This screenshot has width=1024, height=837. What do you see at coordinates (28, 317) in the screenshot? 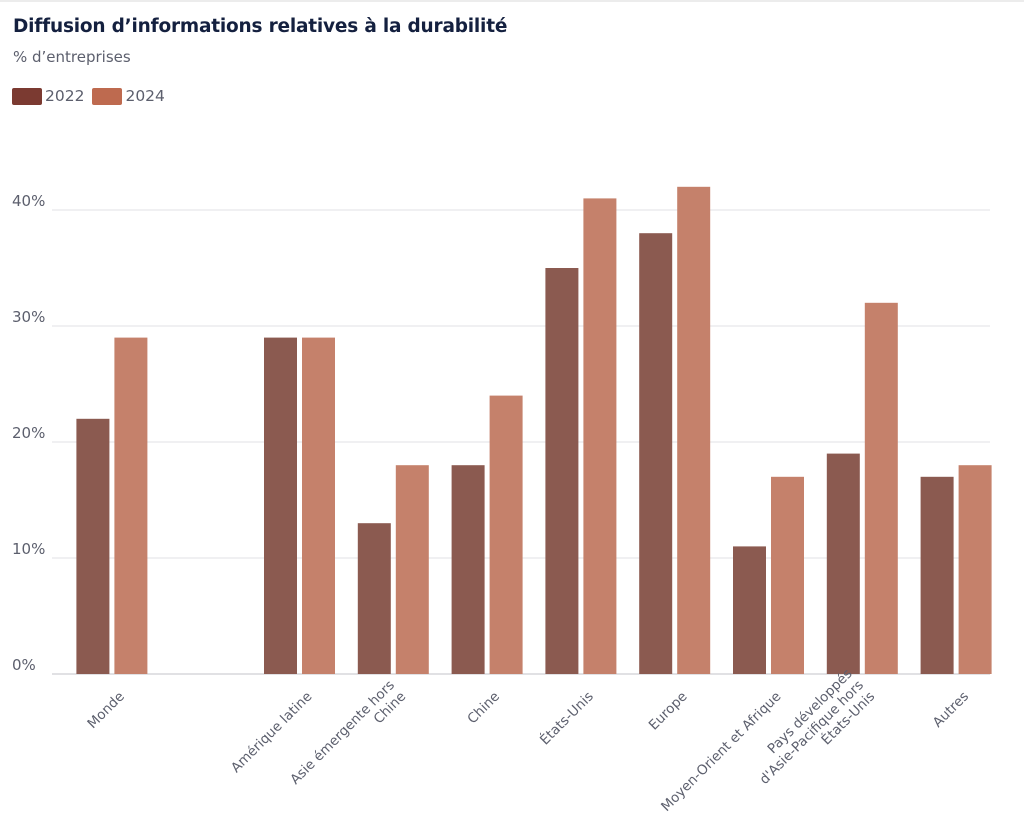
I see `y-tick-label: 30%` at bounding box center [28, 317].